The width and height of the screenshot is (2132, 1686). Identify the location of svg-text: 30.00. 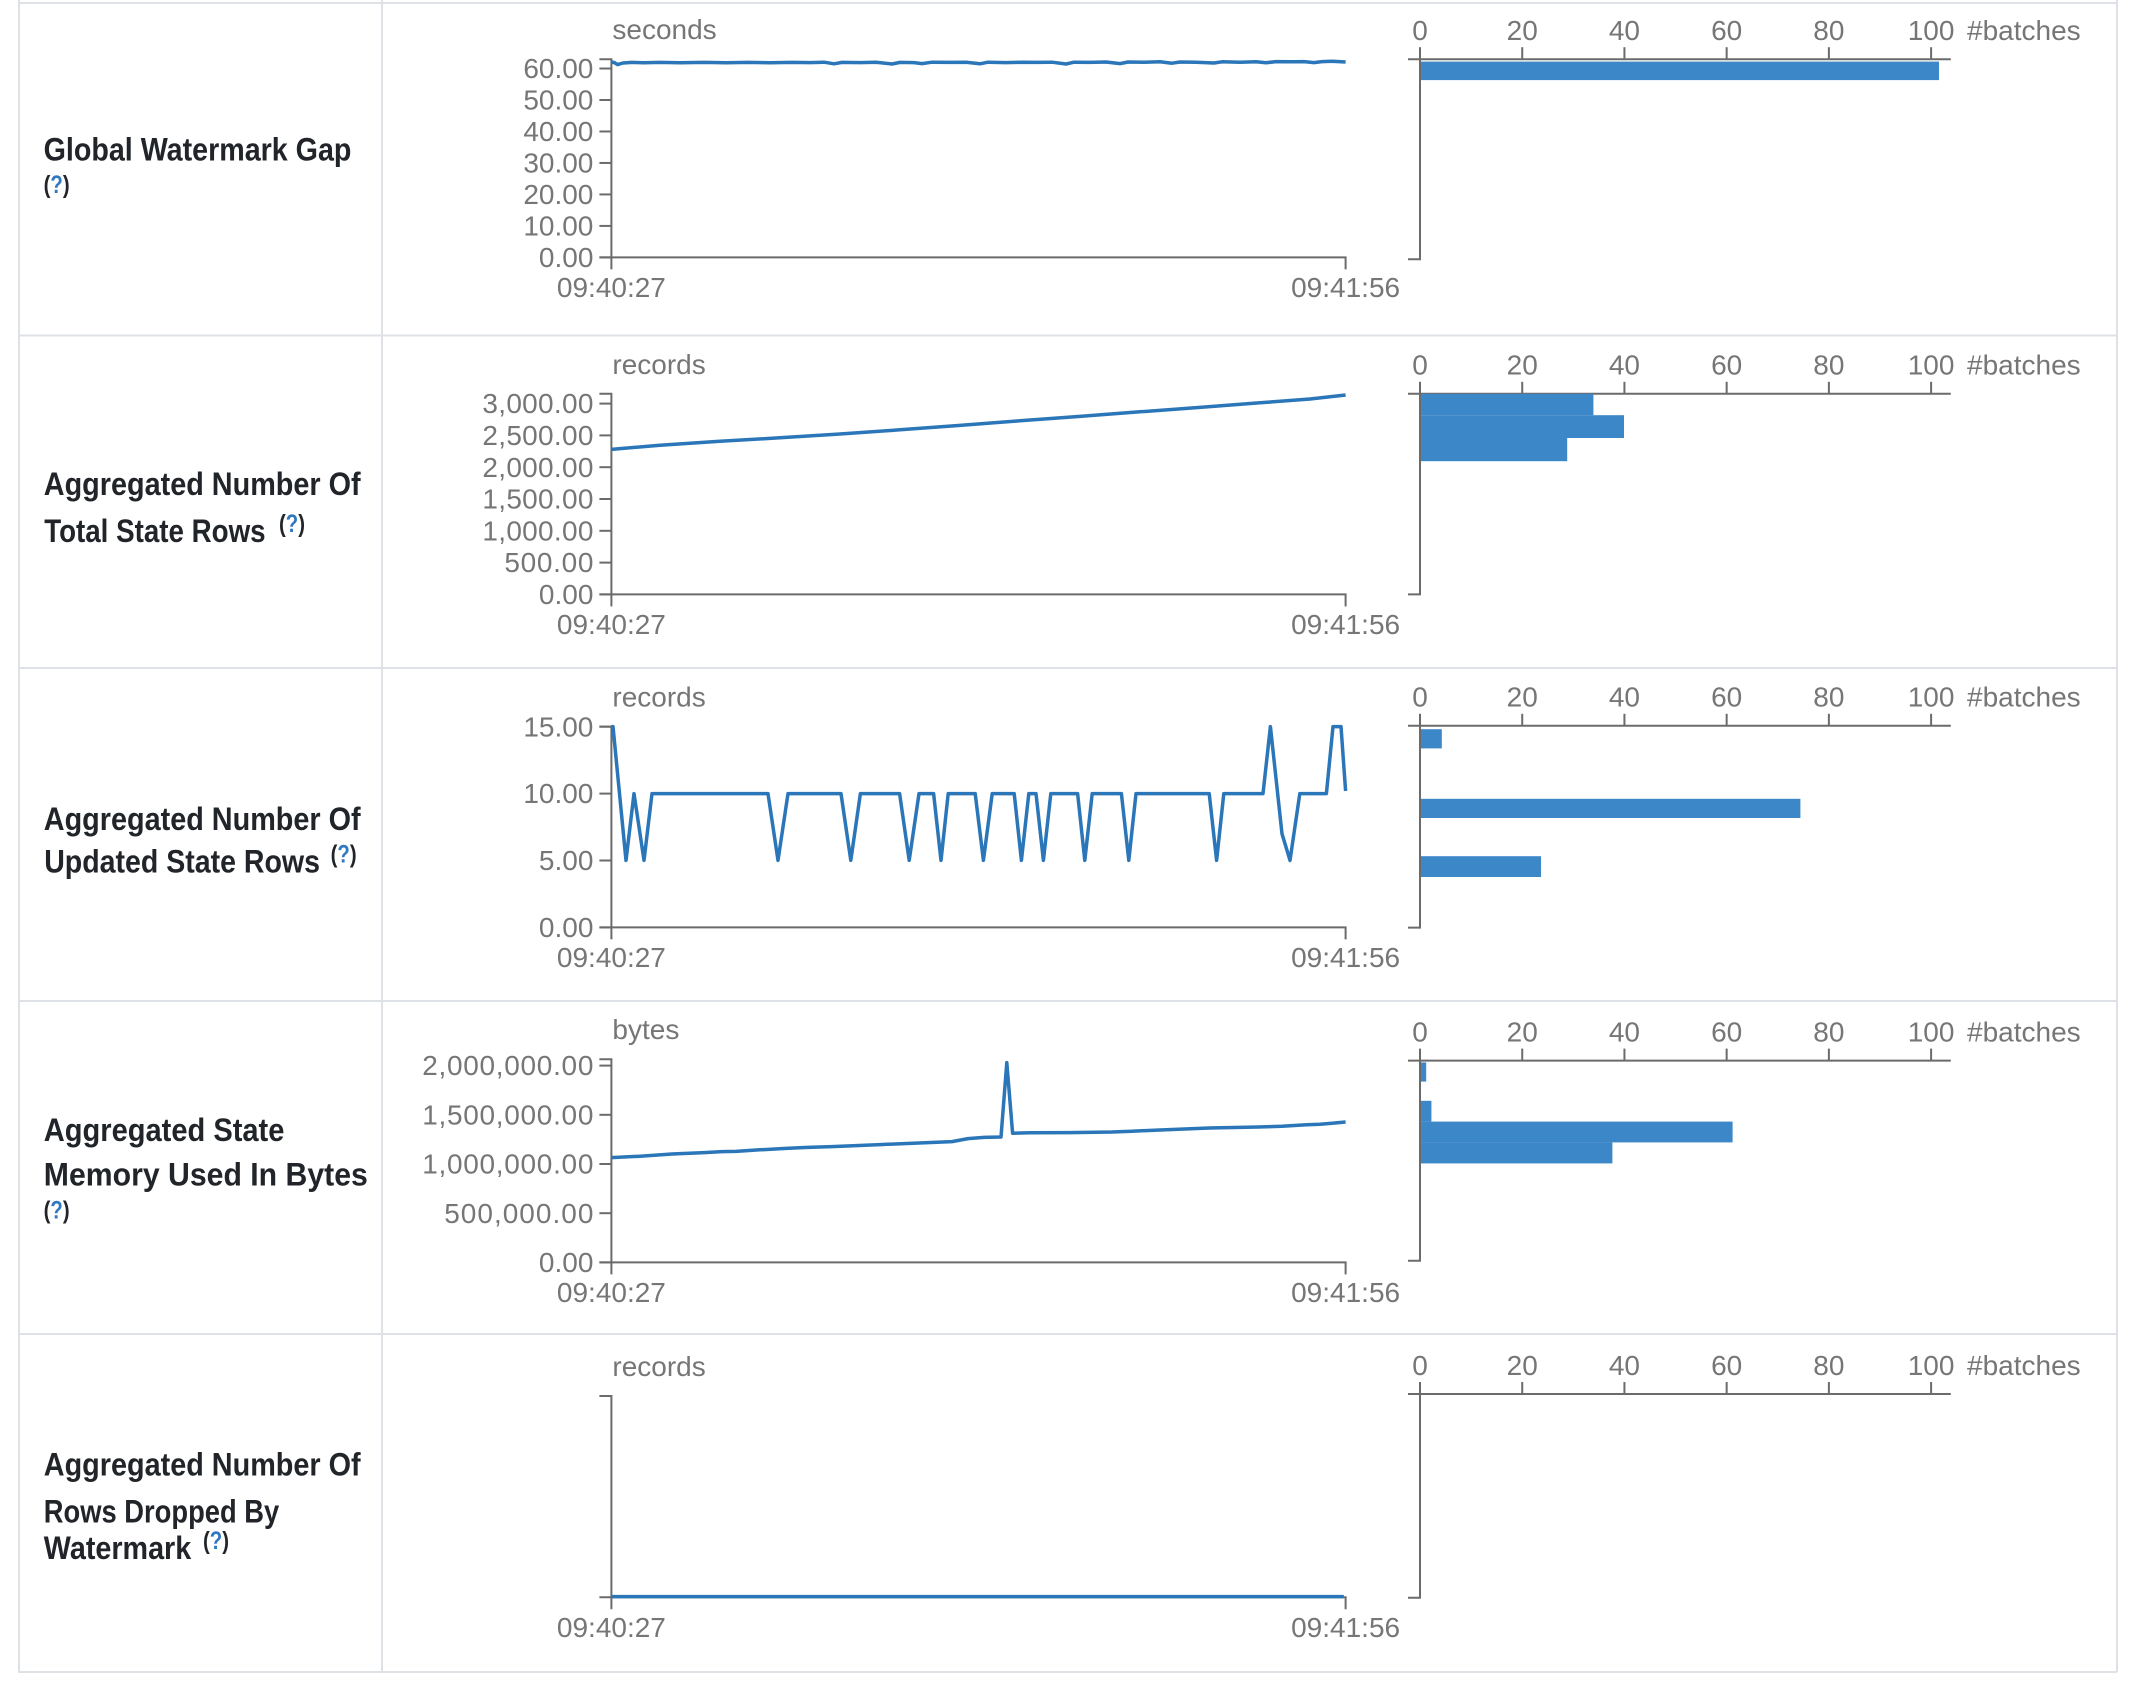
(558, 163).